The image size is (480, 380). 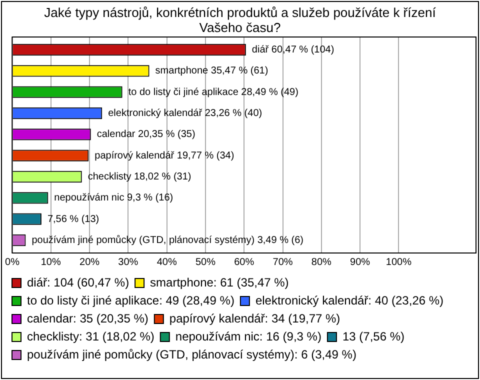 What do you see at coordinates (360, 262) in the screenshot?
I see `x-tick-label: 90%` at bounding box center [360, 262].